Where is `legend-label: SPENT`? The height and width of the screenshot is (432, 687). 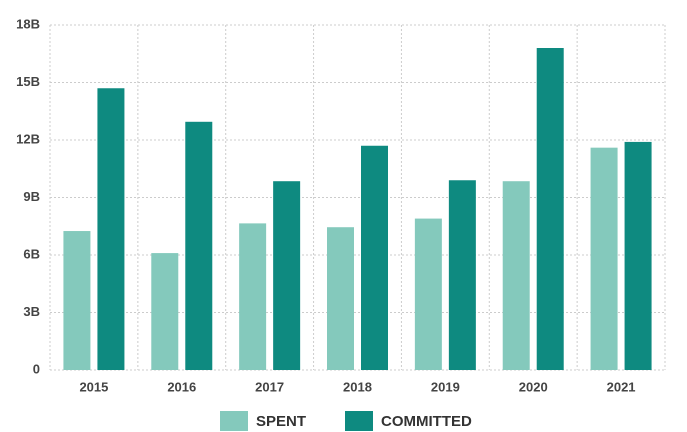
legend-label: SPENT is located at coordinates (281, 421).